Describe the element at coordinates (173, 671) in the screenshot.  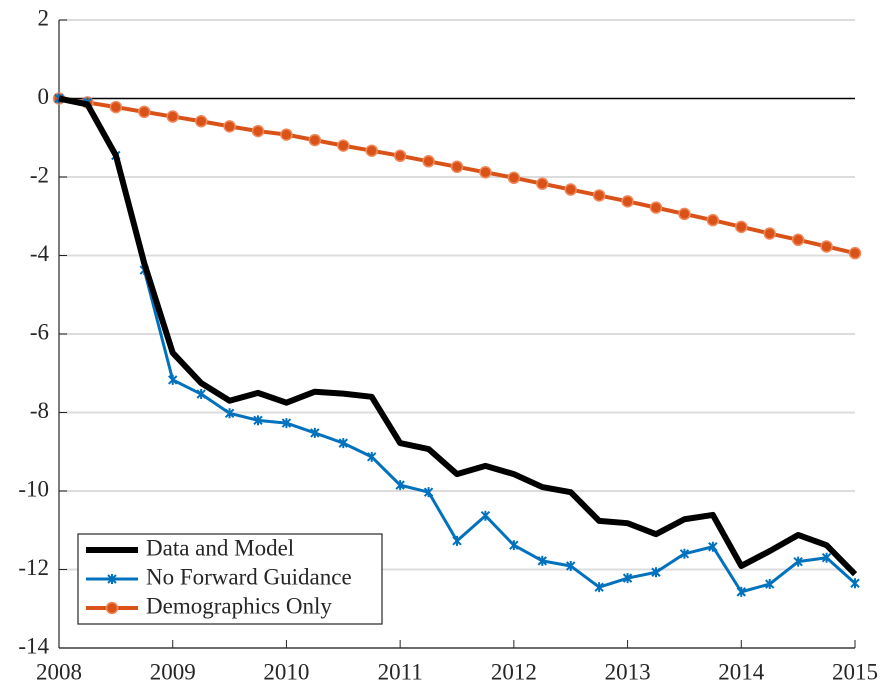
I see `x-tick-label: 2009` at that location.